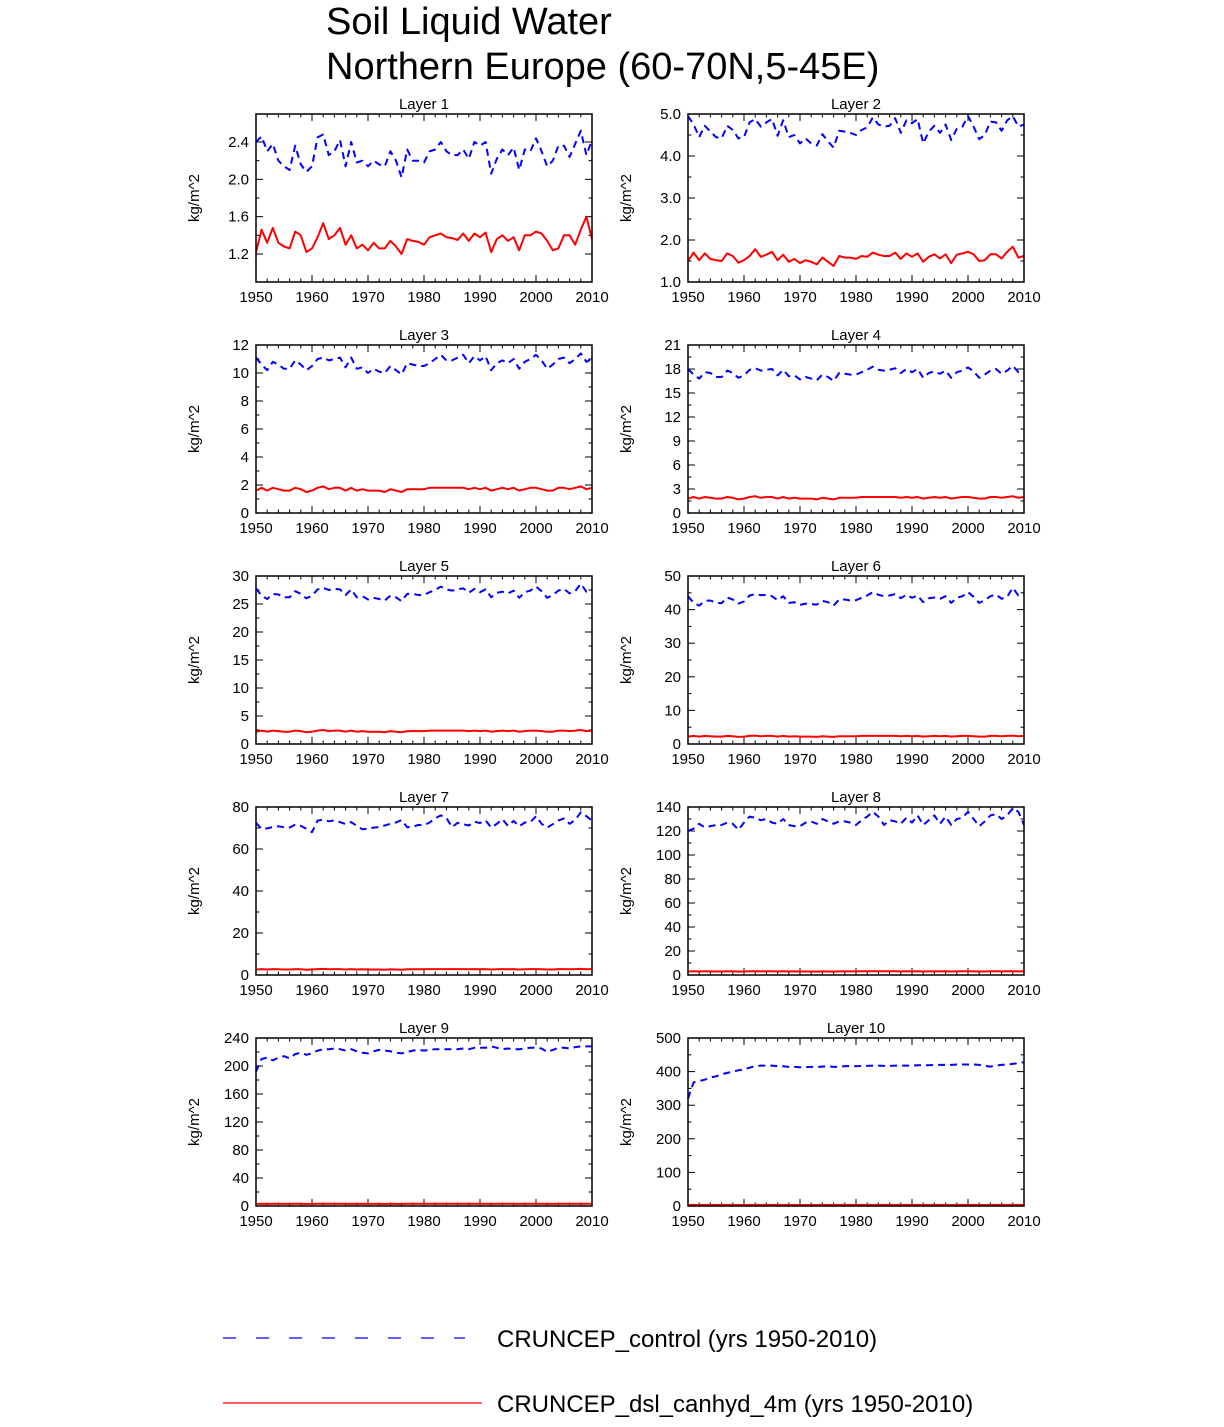 Image resolution: width=1224 pixels, height=1427 pixels. What do you see at coordinates (238, 254) in the screenshot?
I see `y-tick-label: 1.2` at bounding box center [238, 254].